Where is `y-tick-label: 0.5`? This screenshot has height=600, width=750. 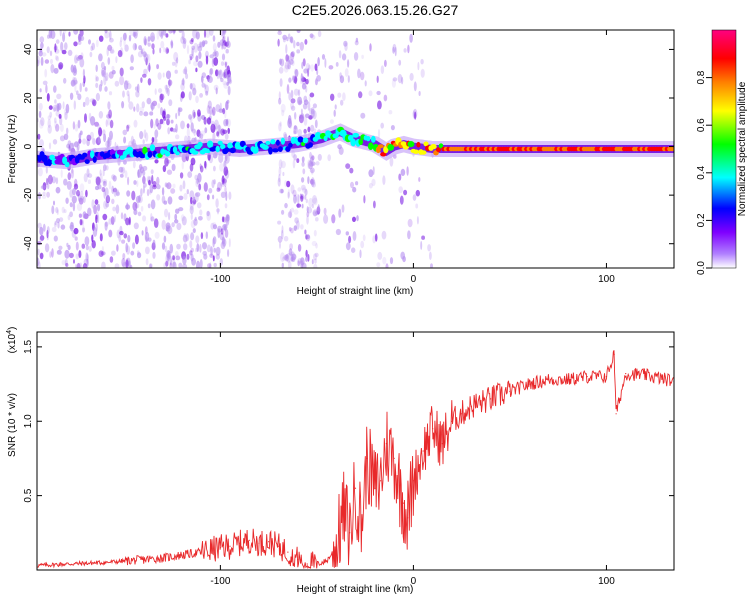 y-tick-label: 0.5 is located at coordinates (28, 495).